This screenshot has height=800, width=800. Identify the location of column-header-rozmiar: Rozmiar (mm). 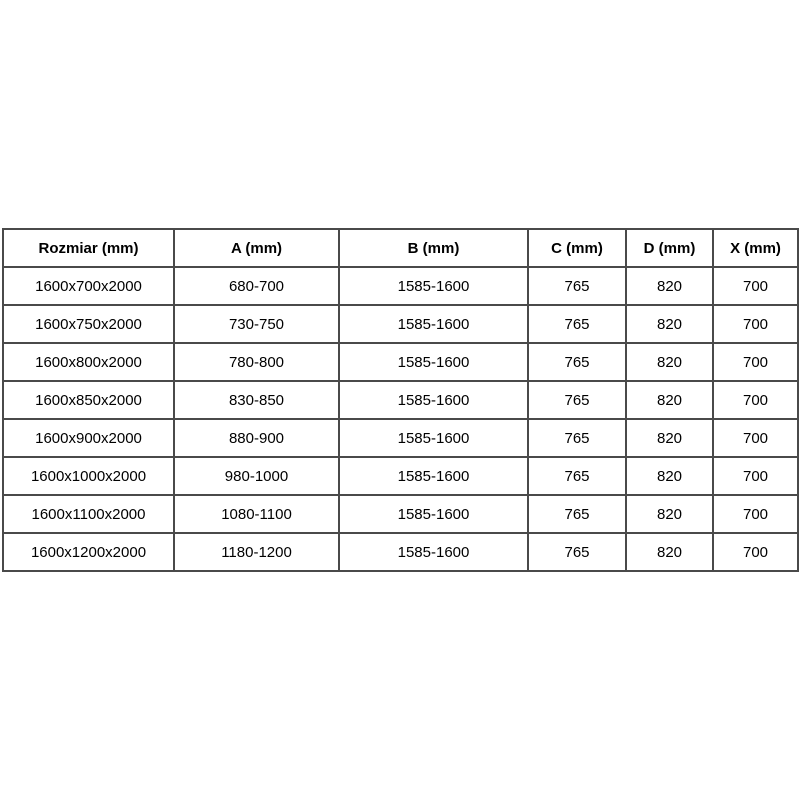
(88, 248).